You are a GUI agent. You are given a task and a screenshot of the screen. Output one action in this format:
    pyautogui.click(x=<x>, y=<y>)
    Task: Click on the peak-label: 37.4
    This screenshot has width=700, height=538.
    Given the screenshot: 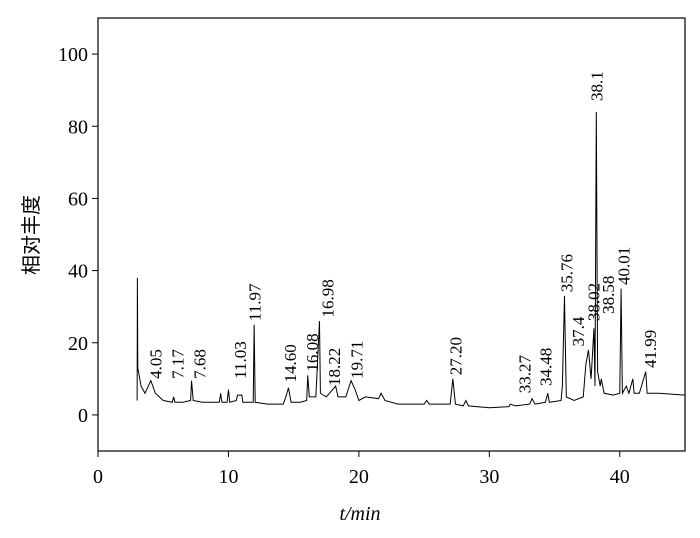 What is the action you would take?
    pyautogui.click(x=578, y=331)
    